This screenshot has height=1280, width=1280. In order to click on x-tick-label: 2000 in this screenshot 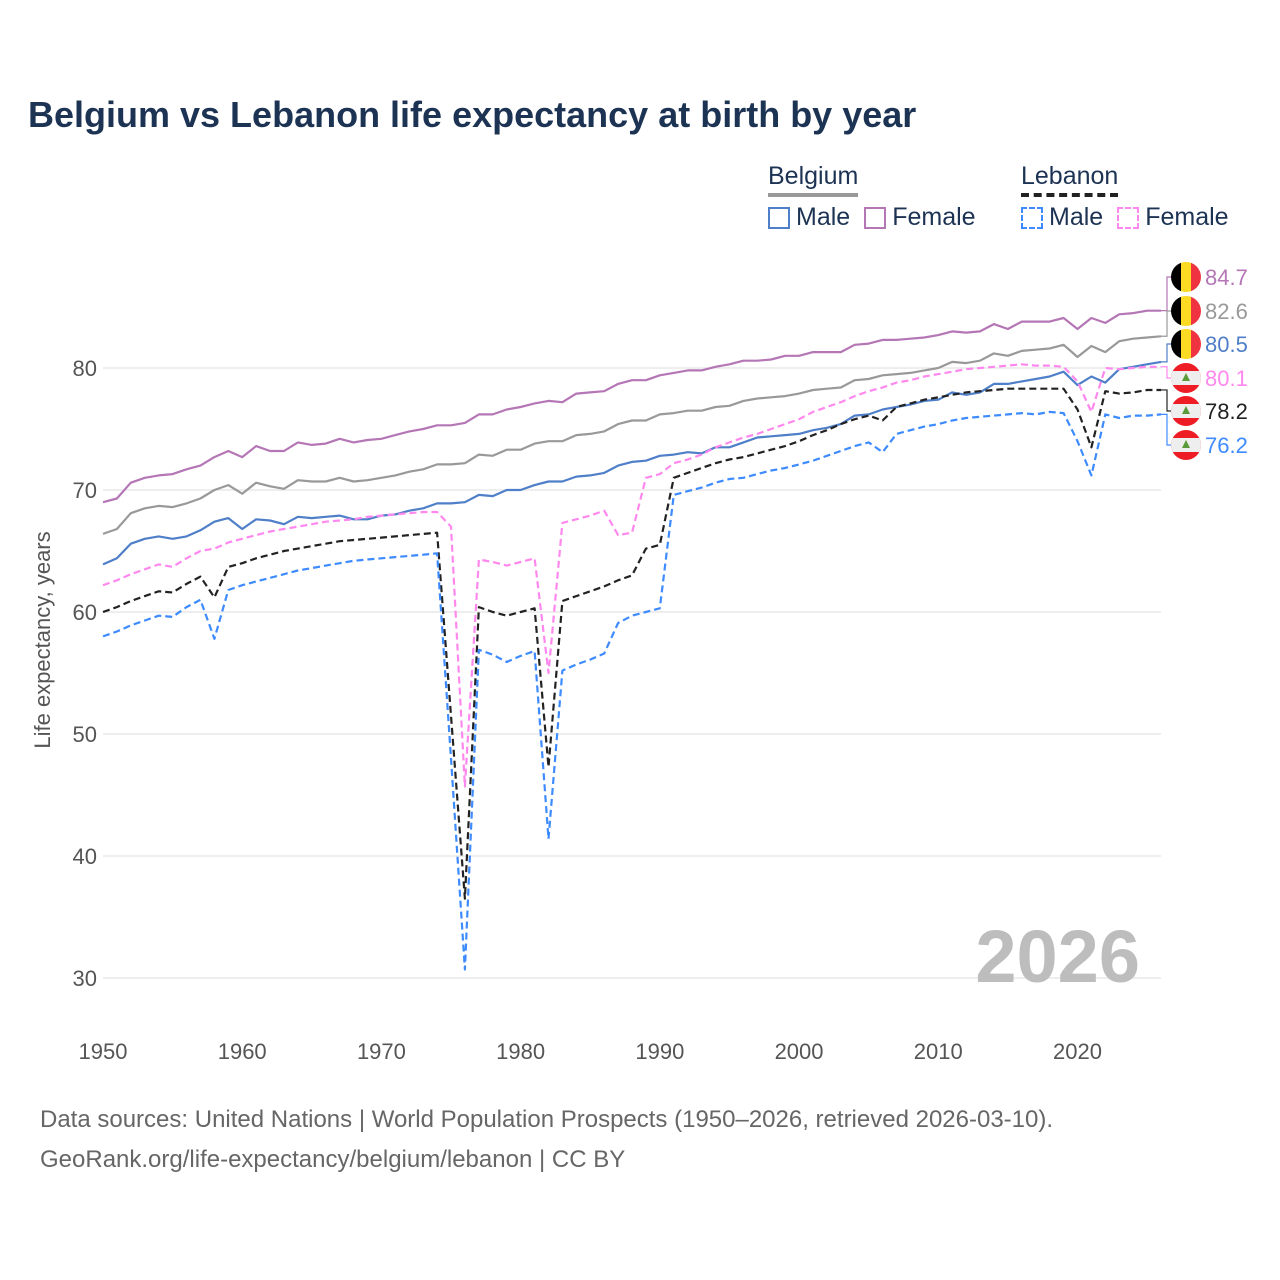, I will do `click(799, 1051)`.